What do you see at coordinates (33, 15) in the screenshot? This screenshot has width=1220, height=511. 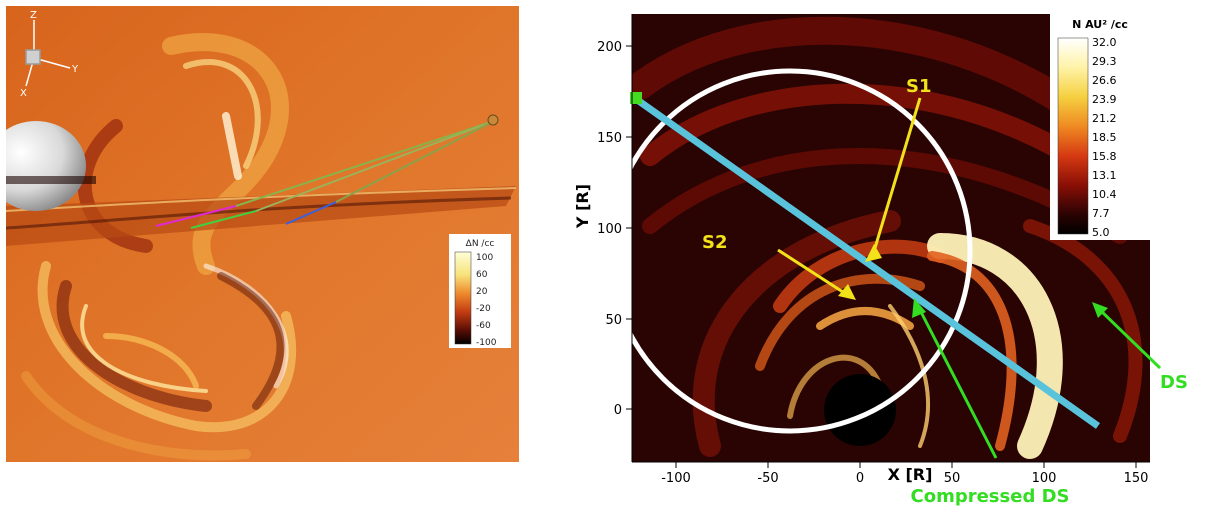 I see `triad-z-label: Z` at bounding box center [33, 15].